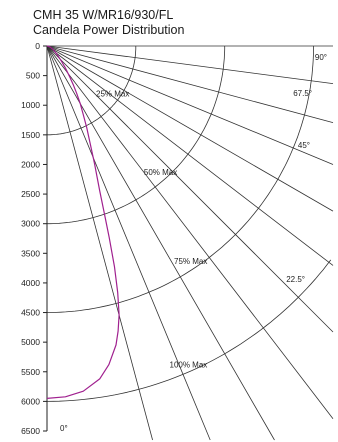 This screenshot has width=338, height=442. What do you see at coordinates (30, 194) in the screenshot?
I see `y-tick-label: 2500` at bounding box center [30, 194].